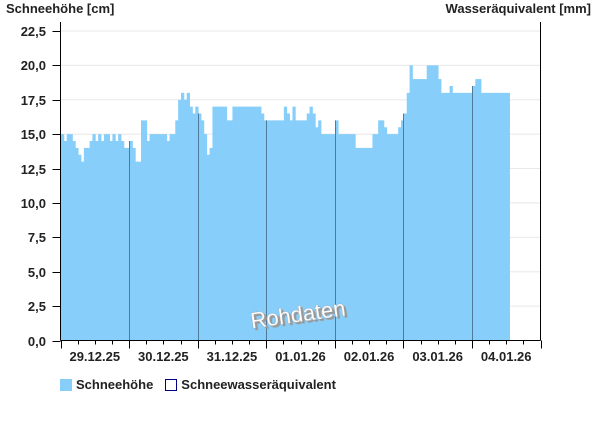 The width and height of the screenshot is (600, 426). Describe the element at coordinates (33, 100) in the screenshot. I see `y-tick-label: 17,5` at that location.